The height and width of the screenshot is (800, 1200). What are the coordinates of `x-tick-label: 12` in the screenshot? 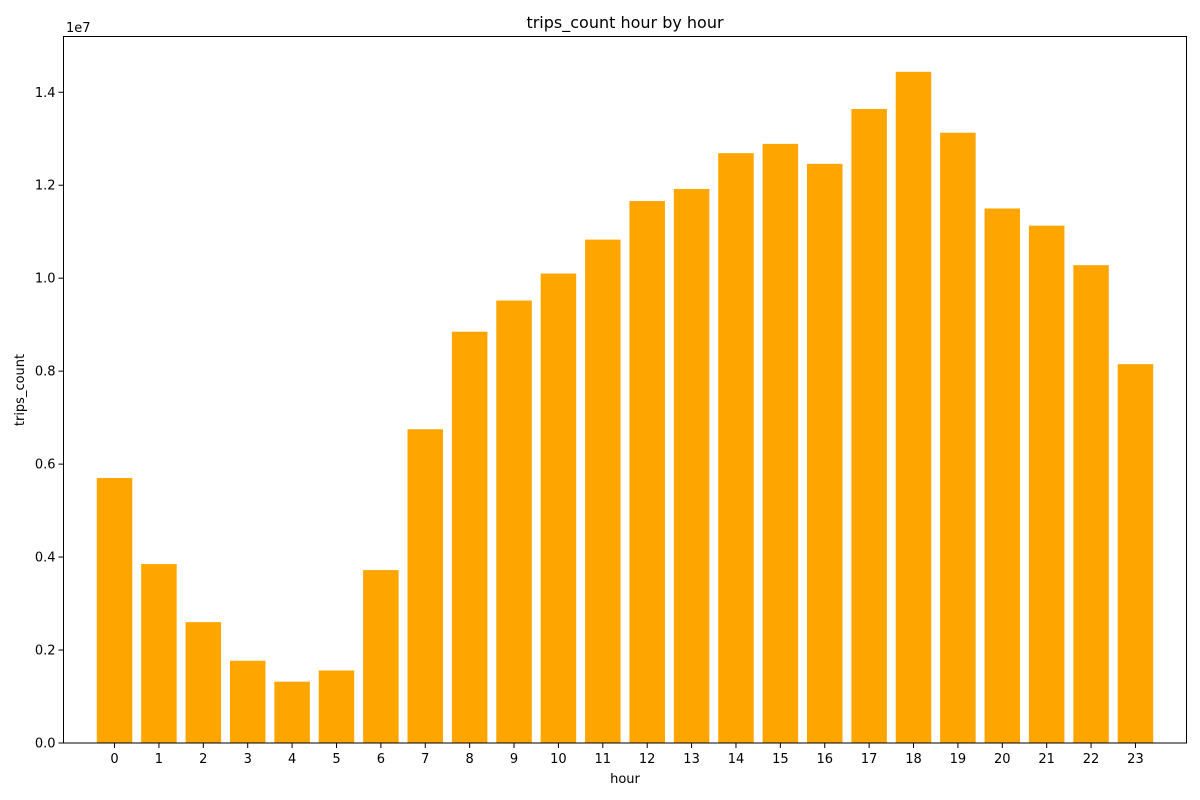 It's located at (647, 759).